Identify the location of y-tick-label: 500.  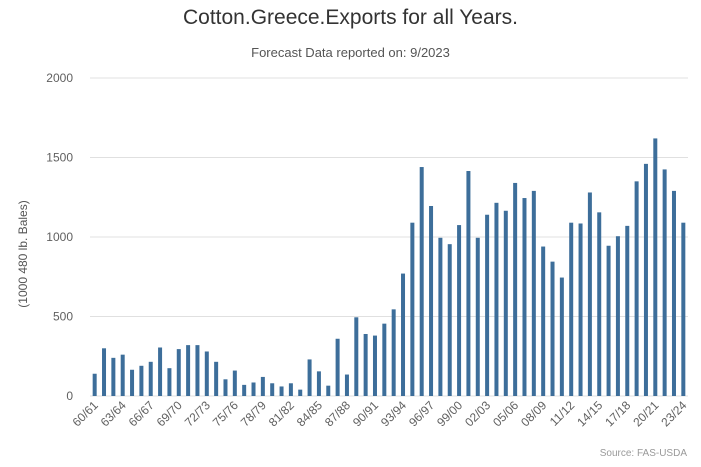
(63, 317).